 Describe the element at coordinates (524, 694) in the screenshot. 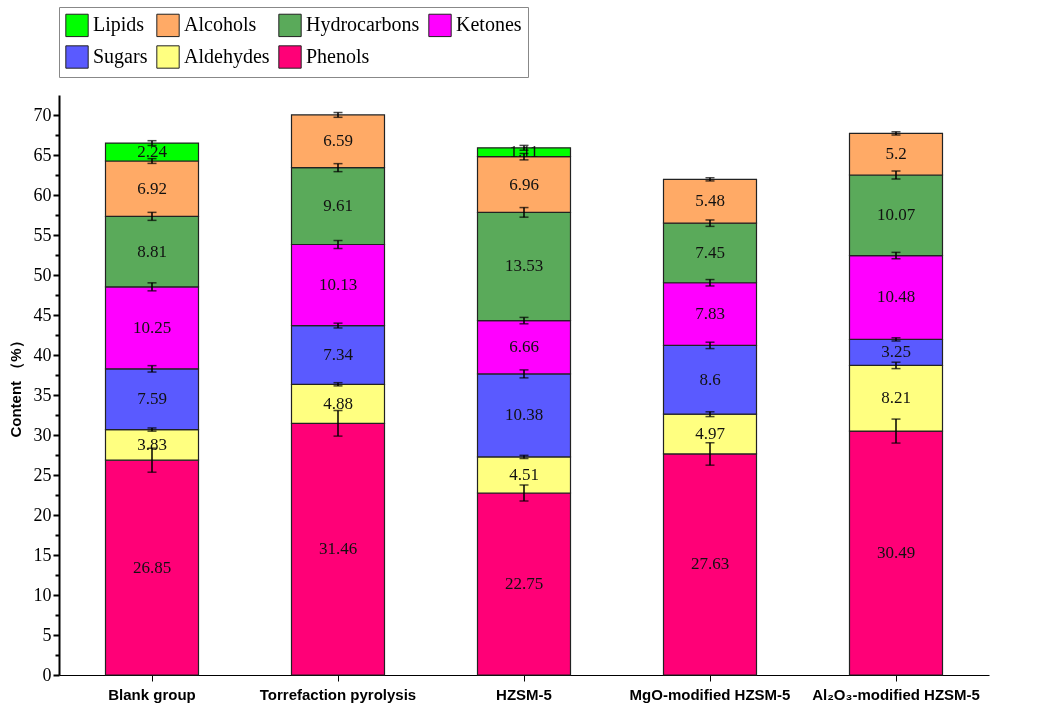

I see `x-tick-label: HZSM-5` at that location.